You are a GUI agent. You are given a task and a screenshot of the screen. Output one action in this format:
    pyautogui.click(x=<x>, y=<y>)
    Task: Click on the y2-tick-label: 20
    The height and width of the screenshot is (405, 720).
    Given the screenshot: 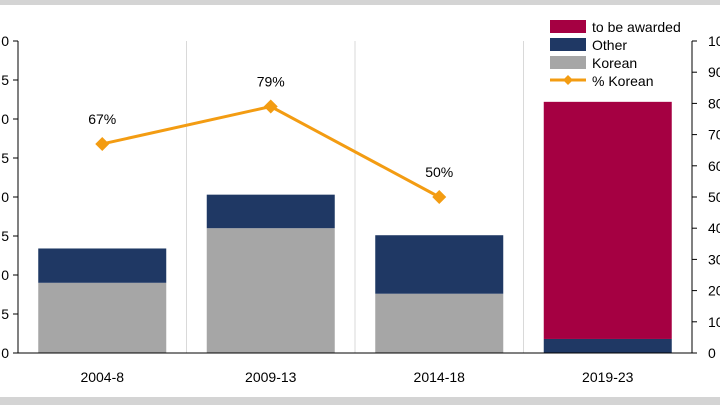 What is the action you would take?
    pyautogui.click(x=714, y=291)
    